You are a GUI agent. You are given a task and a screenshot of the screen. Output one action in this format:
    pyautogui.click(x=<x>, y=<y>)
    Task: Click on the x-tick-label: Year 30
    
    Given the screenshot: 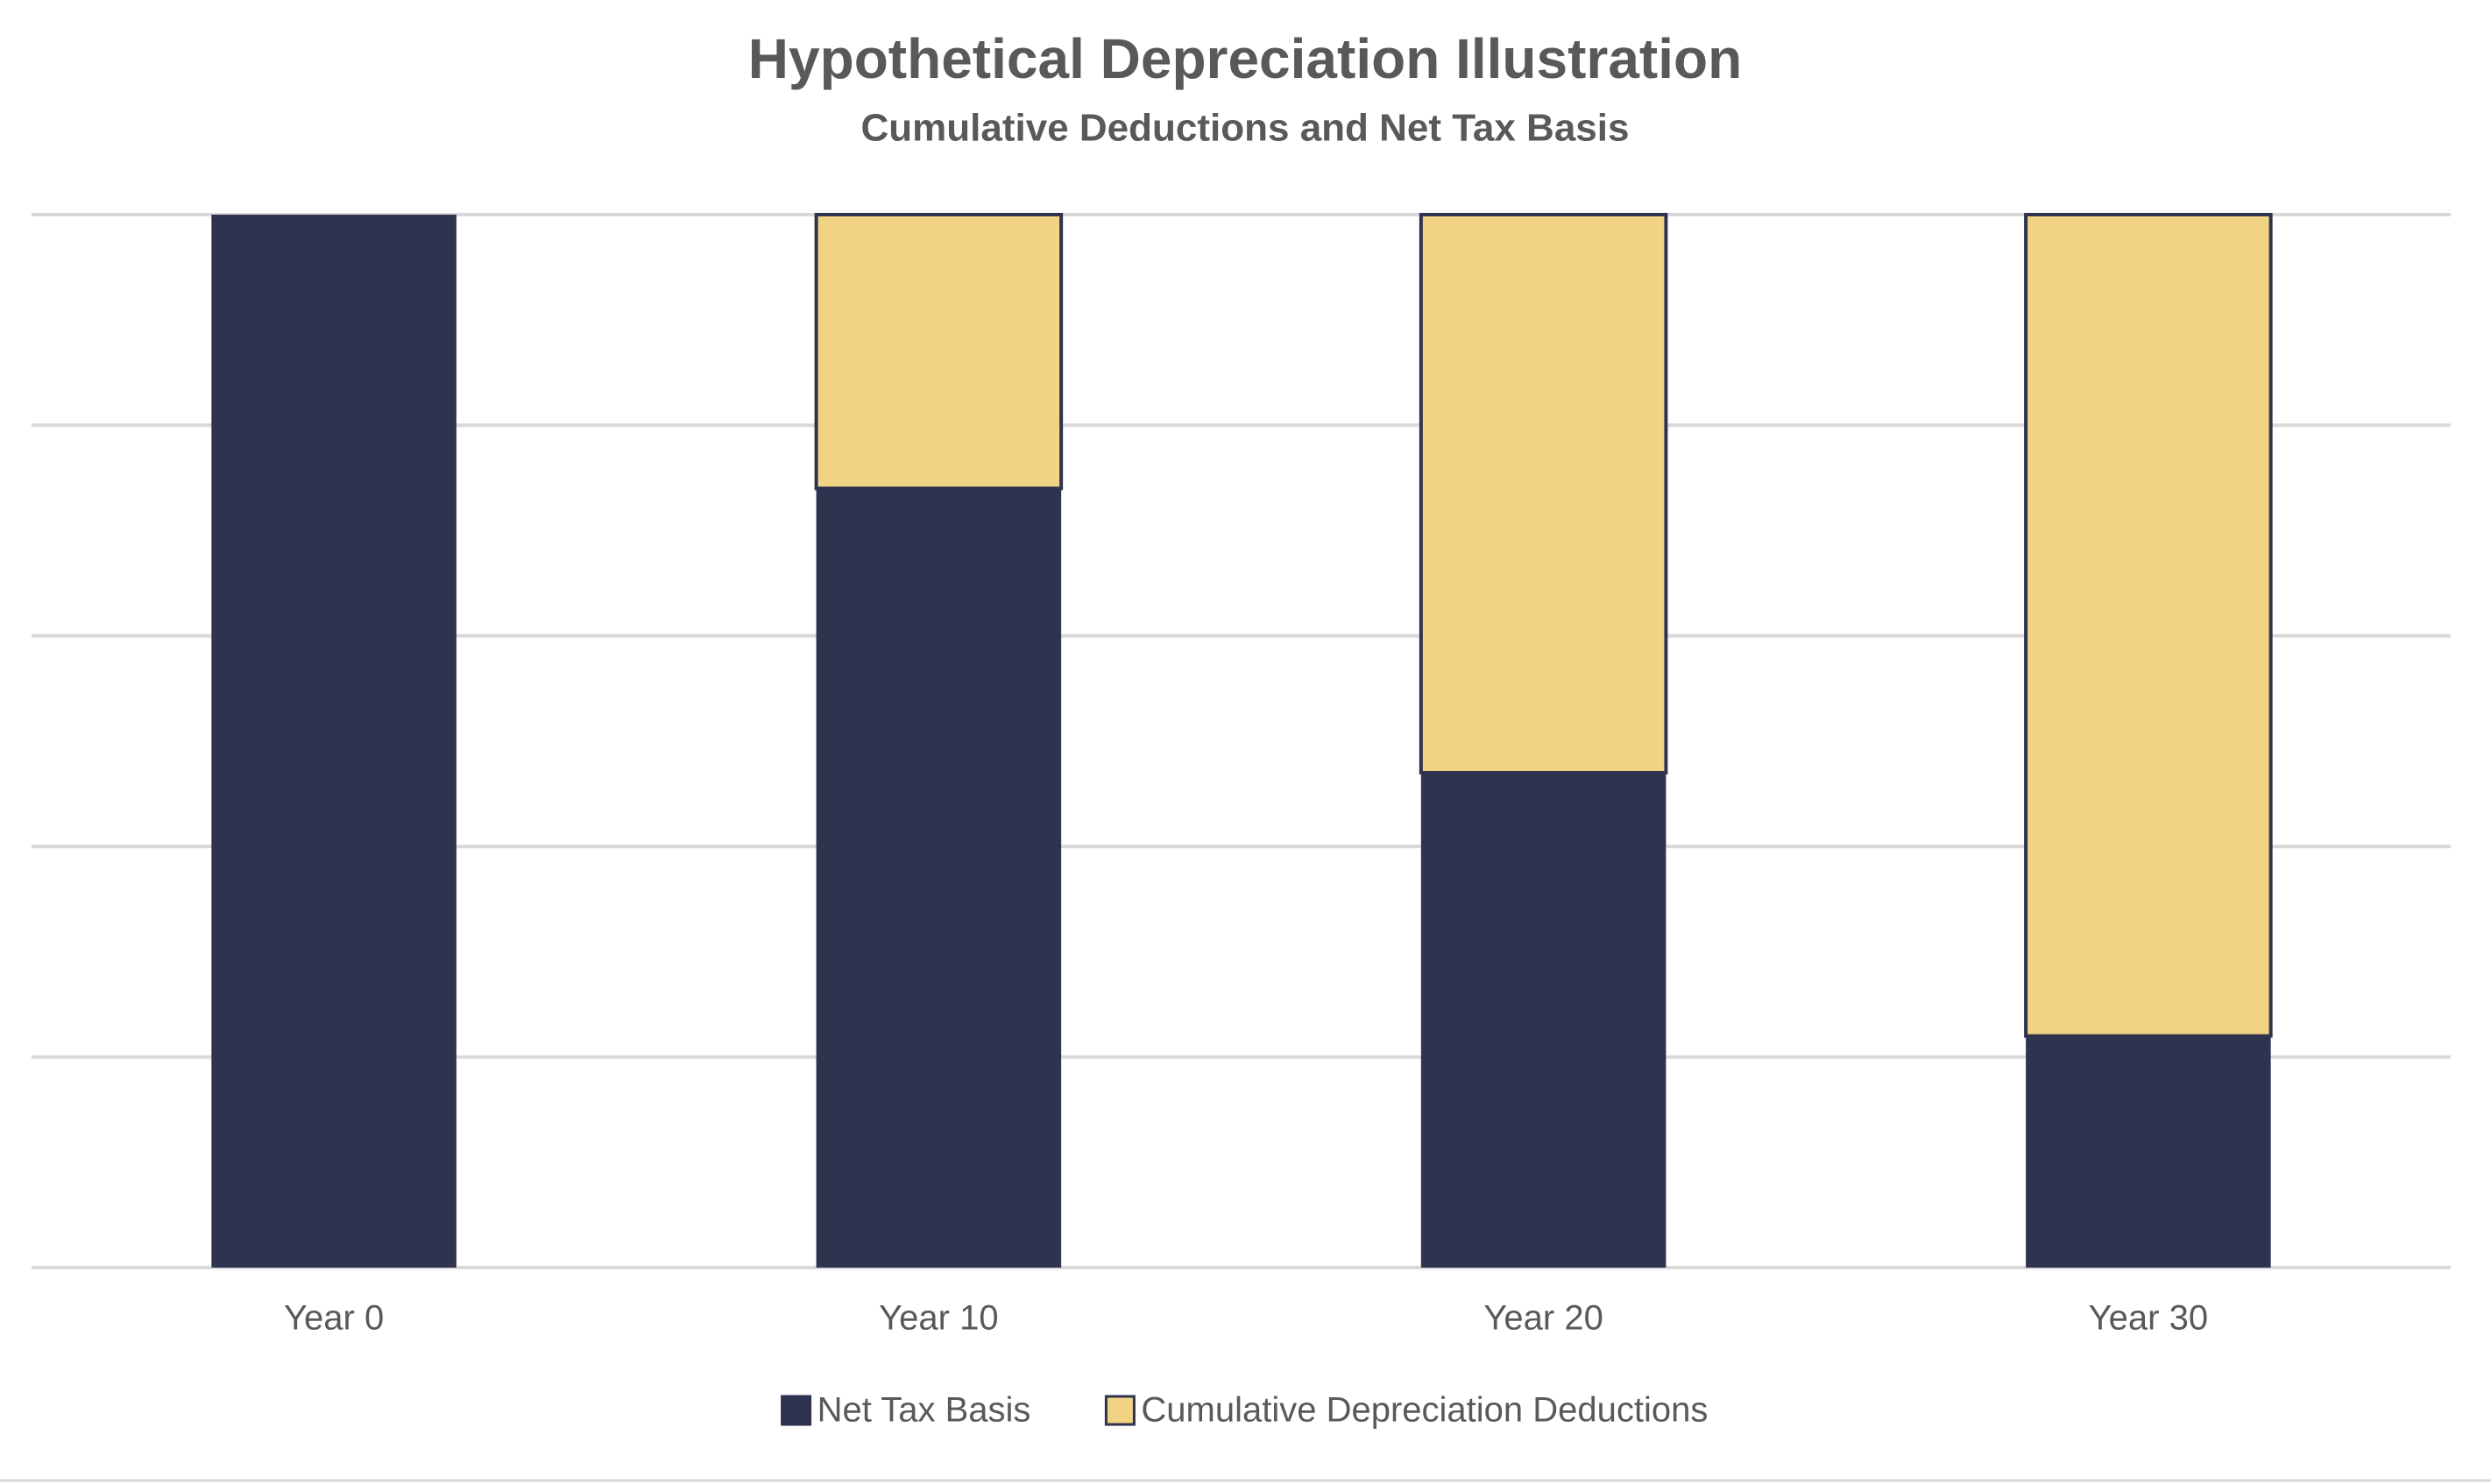 What is the action you would take?
    pyautogui.click(x=2149, y=1318)
    